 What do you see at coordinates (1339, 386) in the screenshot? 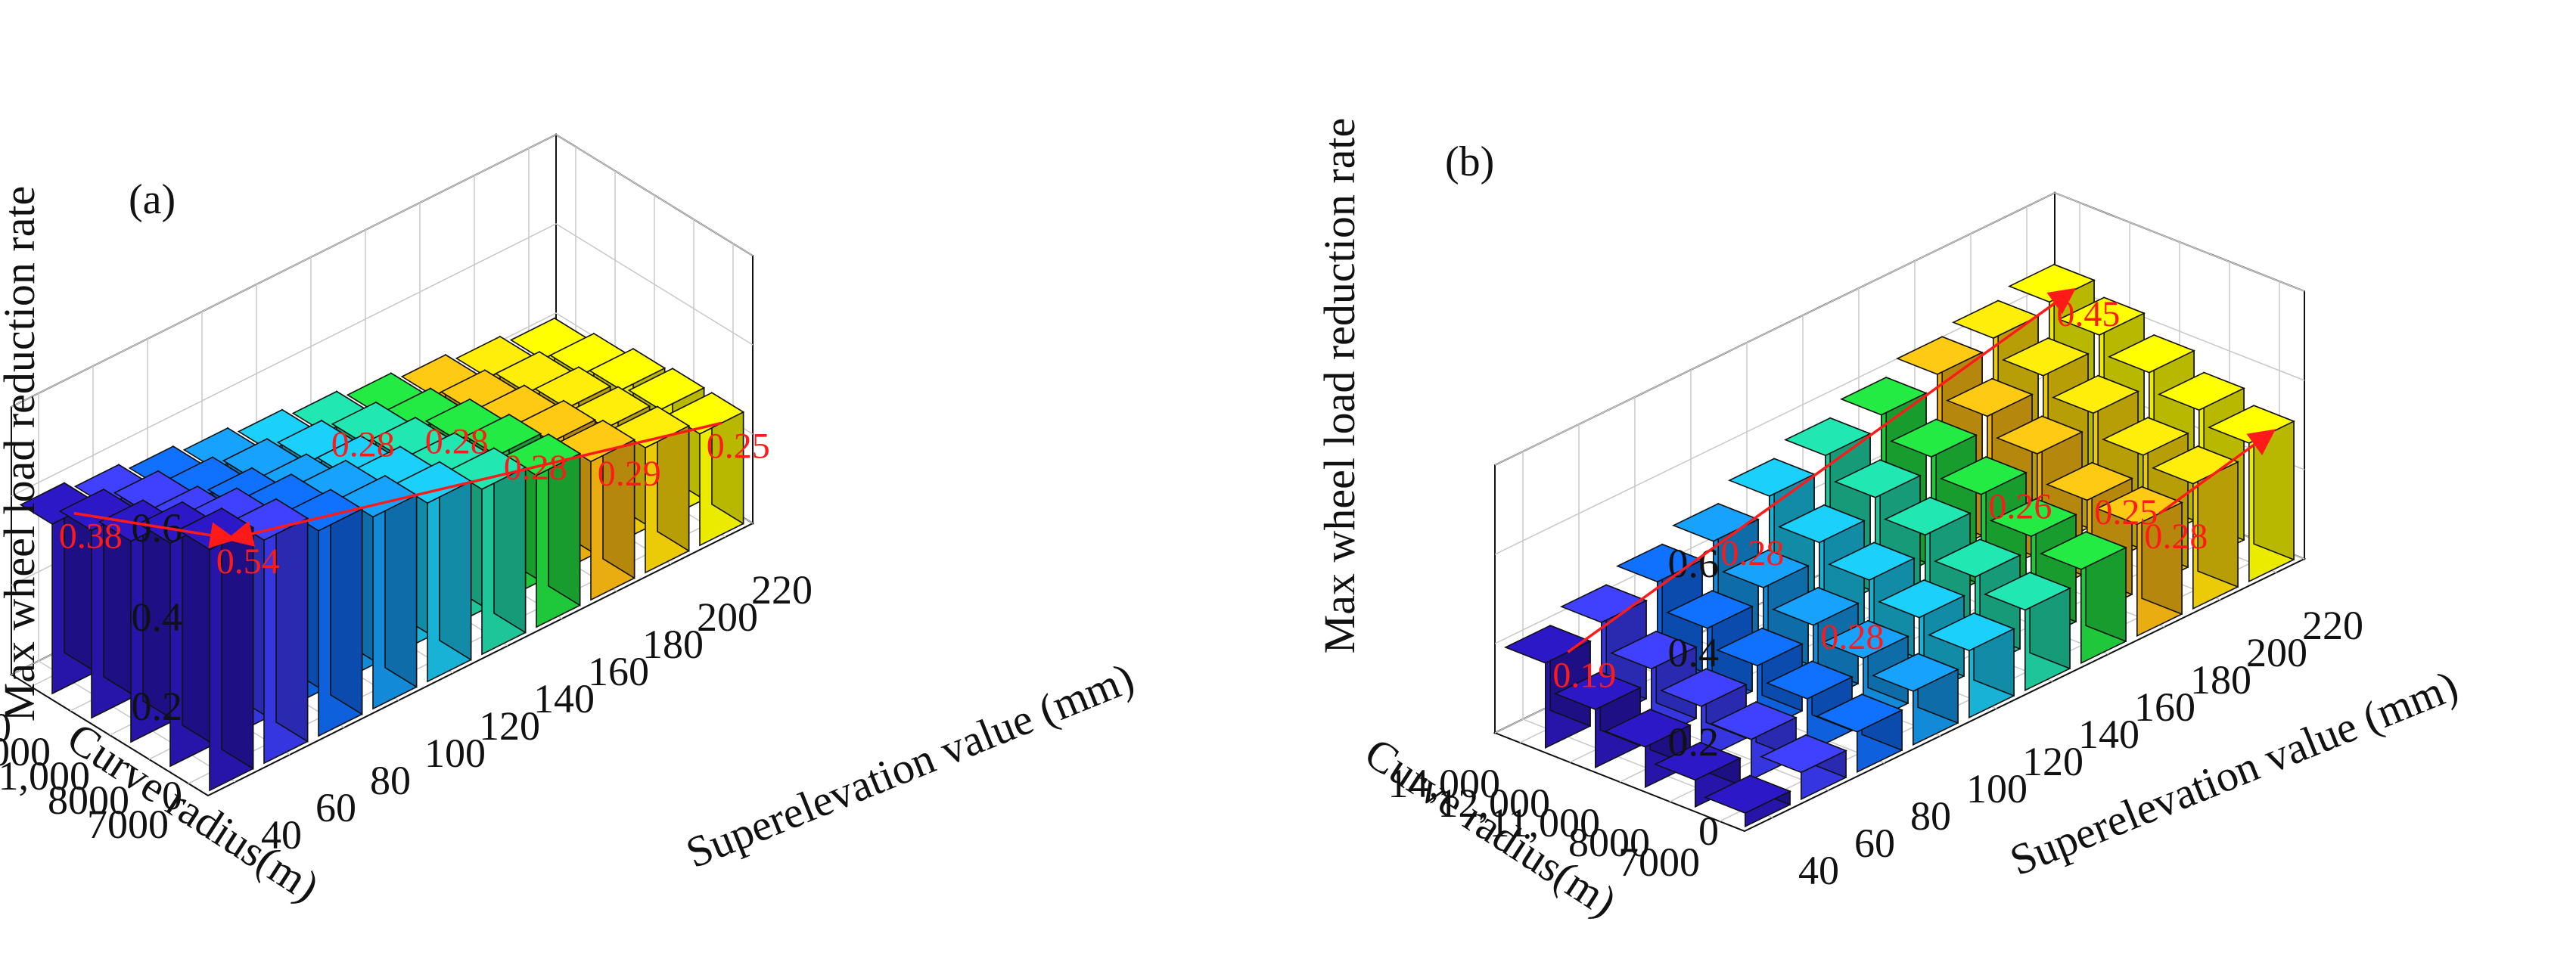
I see `z-axis-title: Max wheel load reduction rate` at bounding box center [1339, 386].